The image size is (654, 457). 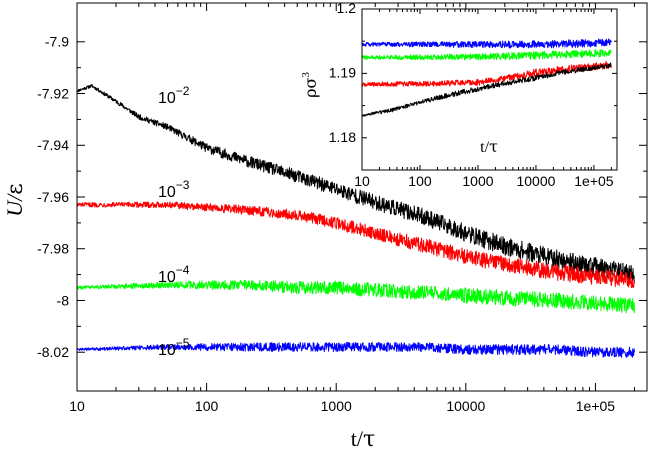 What do you see at coordinates (53, 93) in the screenshot?
I see `main-y-tick-label: -7.92` at bounding box center [53, 93].